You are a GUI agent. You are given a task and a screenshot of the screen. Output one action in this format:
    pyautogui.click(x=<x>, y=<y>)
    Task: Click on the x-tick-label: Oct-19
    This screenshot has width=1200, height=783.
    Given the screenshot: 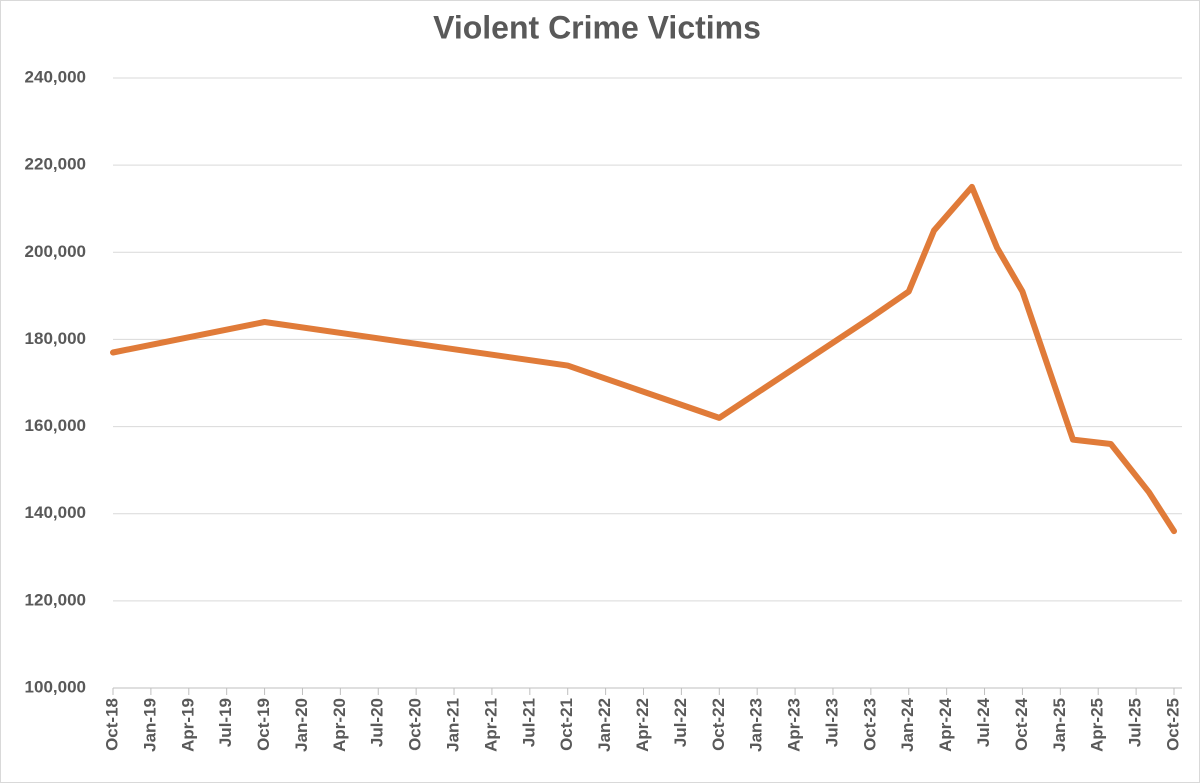 What is the action you would take?
    pyautogui.click(x=263, y=724)
    